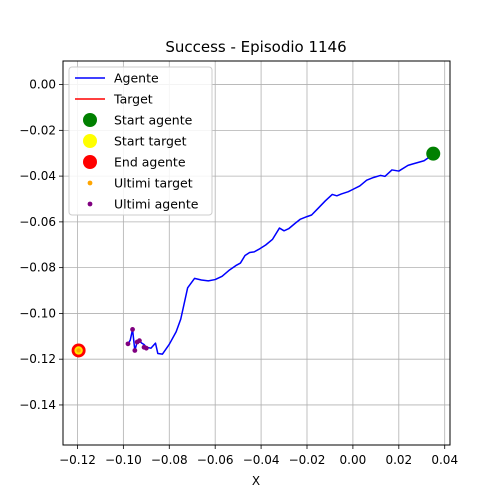 The height and width of the screenshot is (500, 500). What do you see at coordinates (37, 222) in the screenshot?
I see `y-tick-label: −0.06` at bounding box center [37, 222].